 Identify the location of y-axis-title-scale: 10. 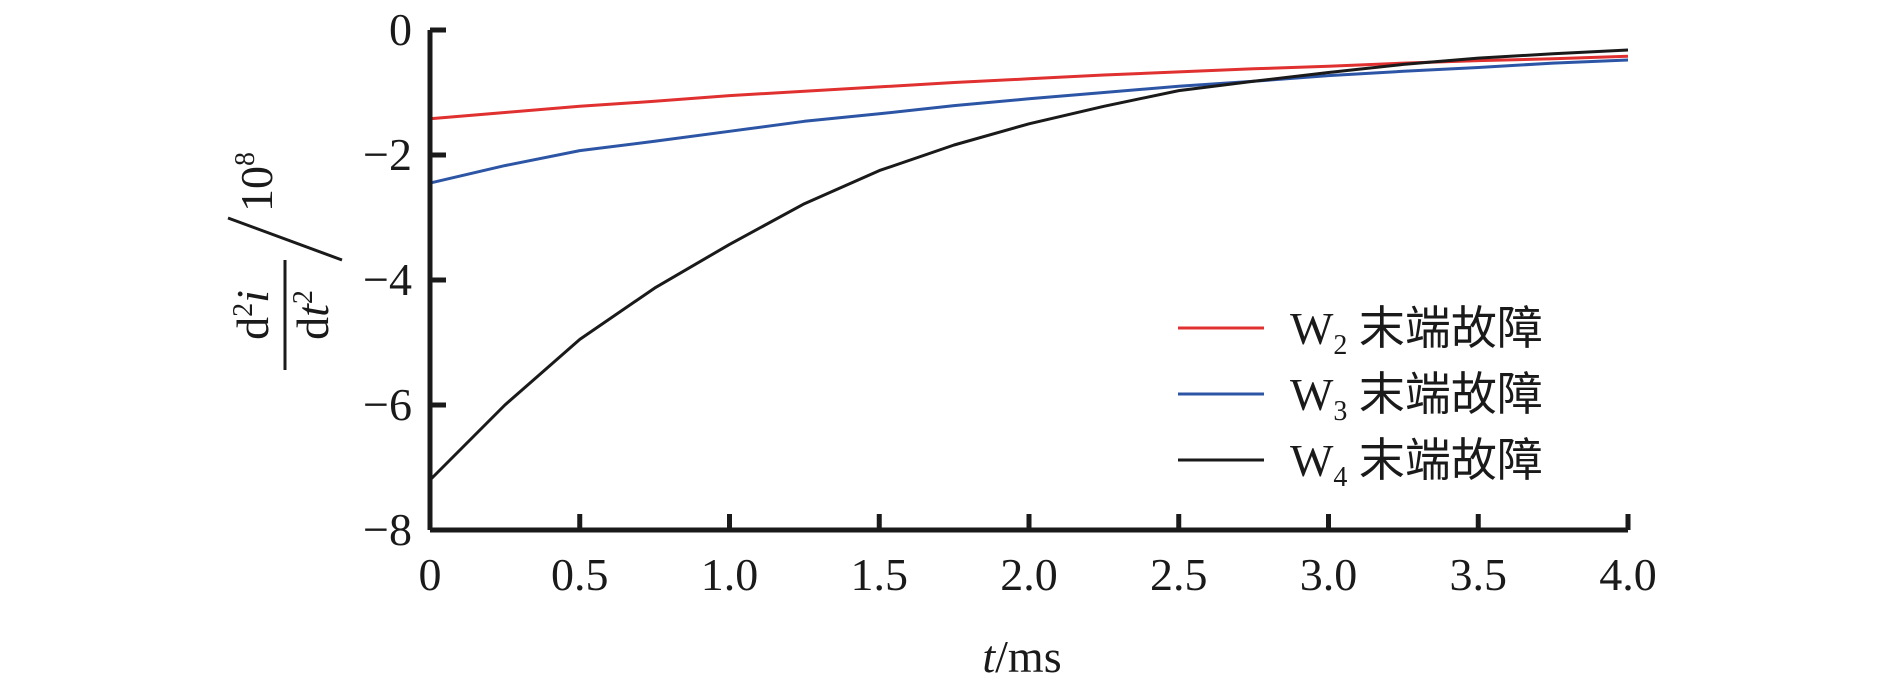
(256, 189).